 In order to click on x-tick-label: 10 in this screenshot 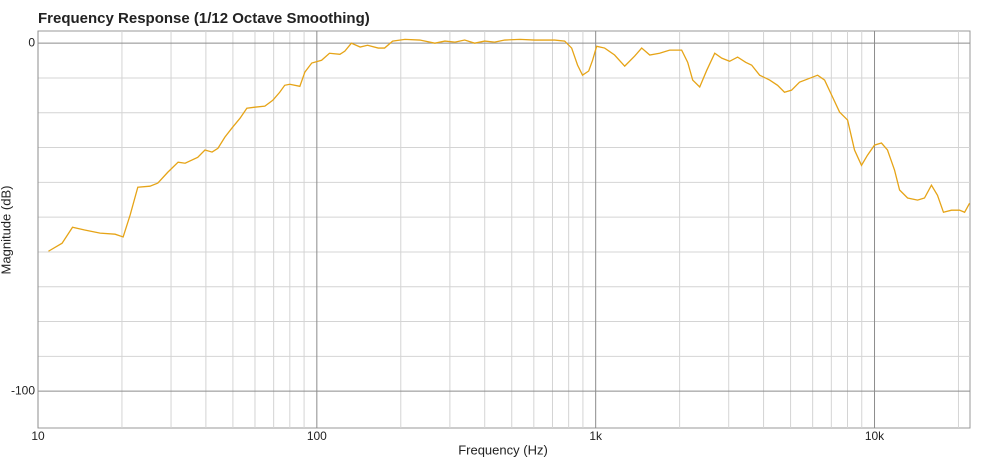, I will do `click(38, 436)`.